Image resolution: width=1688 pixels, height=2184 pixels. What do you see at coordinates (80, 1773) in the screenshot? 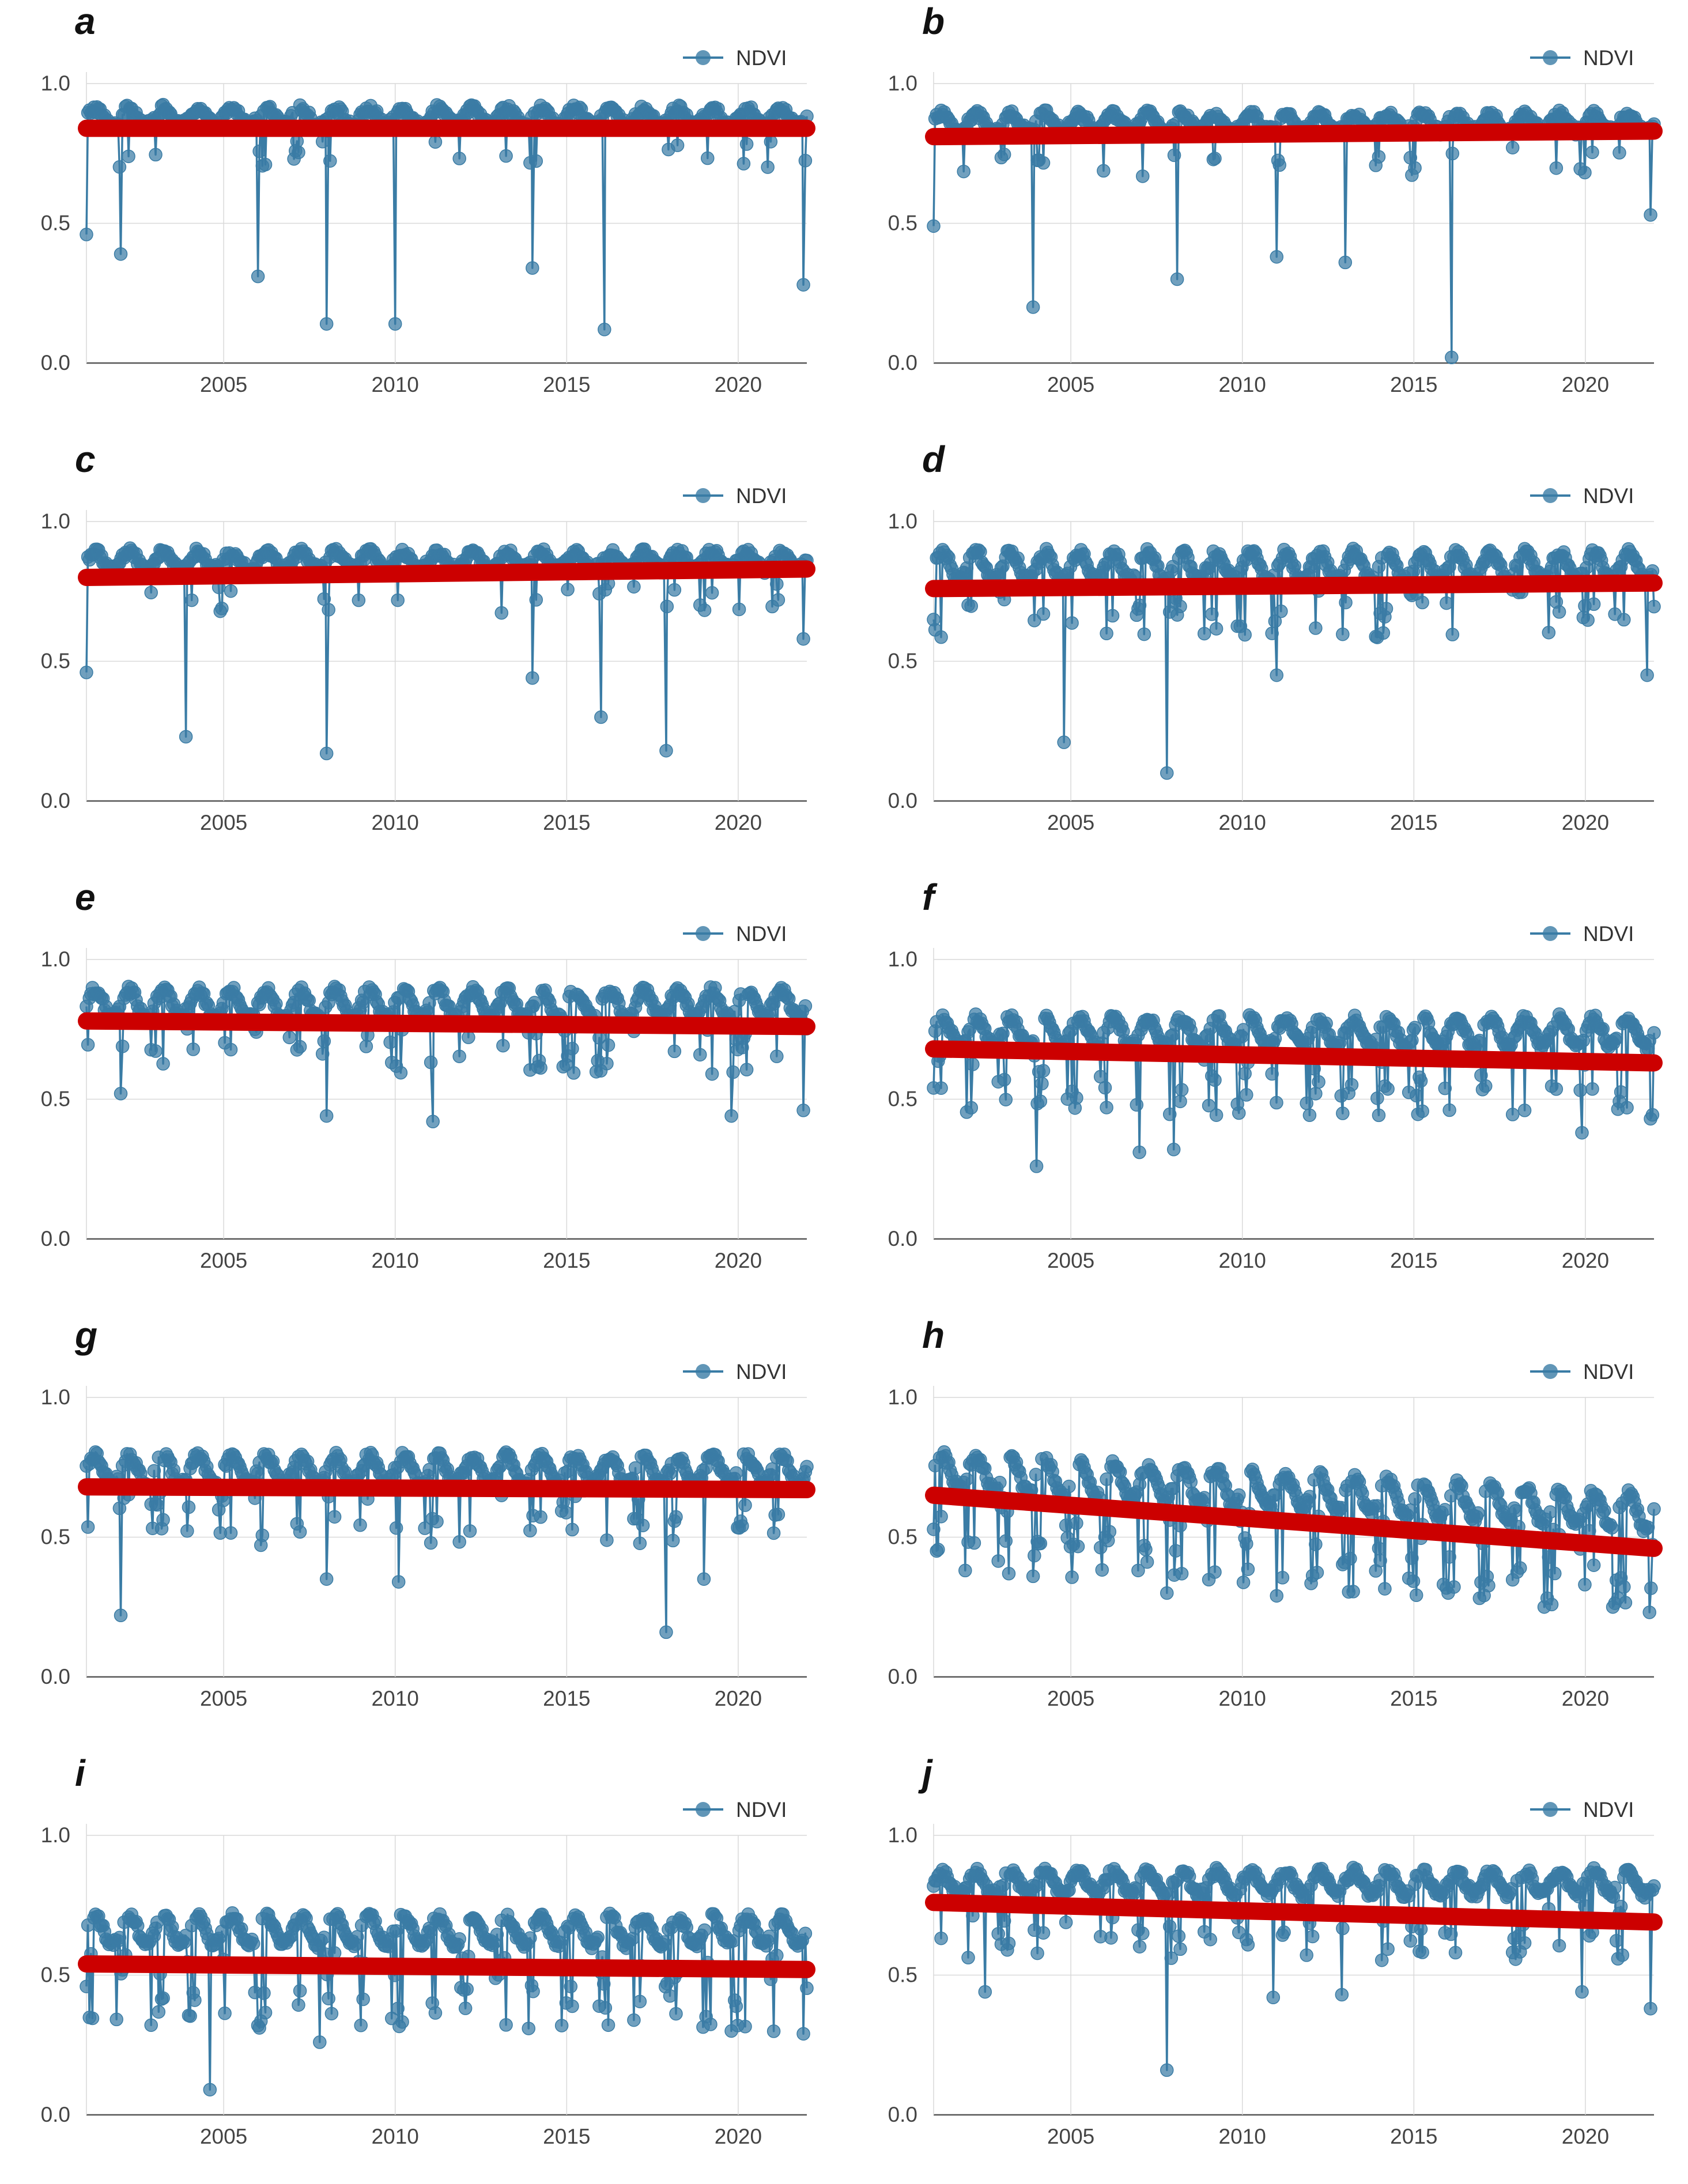
I see `panel-label: i` at bounding box center [80, 1773].